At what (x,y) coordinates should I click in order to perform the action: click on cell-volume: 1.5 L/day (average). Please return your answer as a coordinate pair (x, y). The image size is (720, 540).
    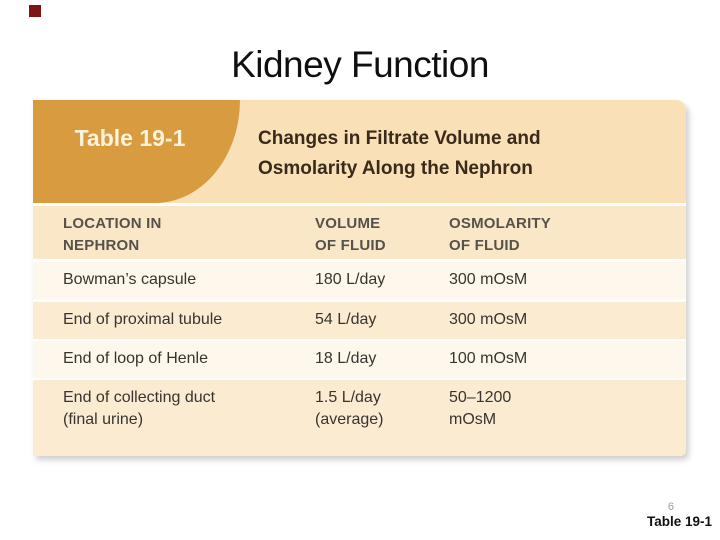
    Looking at the image, I should click on (349, 408).